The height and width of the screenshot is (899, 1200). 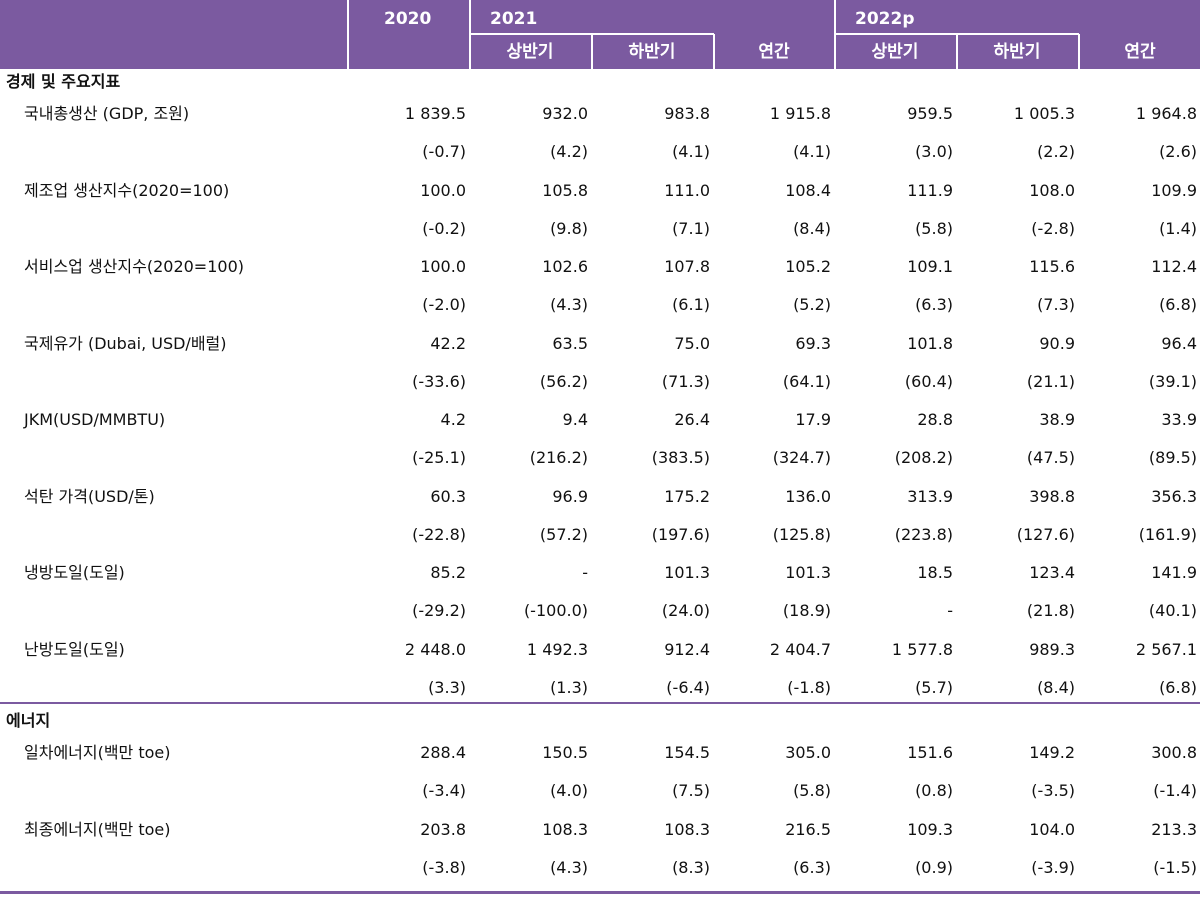 What do you see at coordinates (565, 752) in the screenshot?
I see `value-cell: 150.5` at bounding box center [565, 752].